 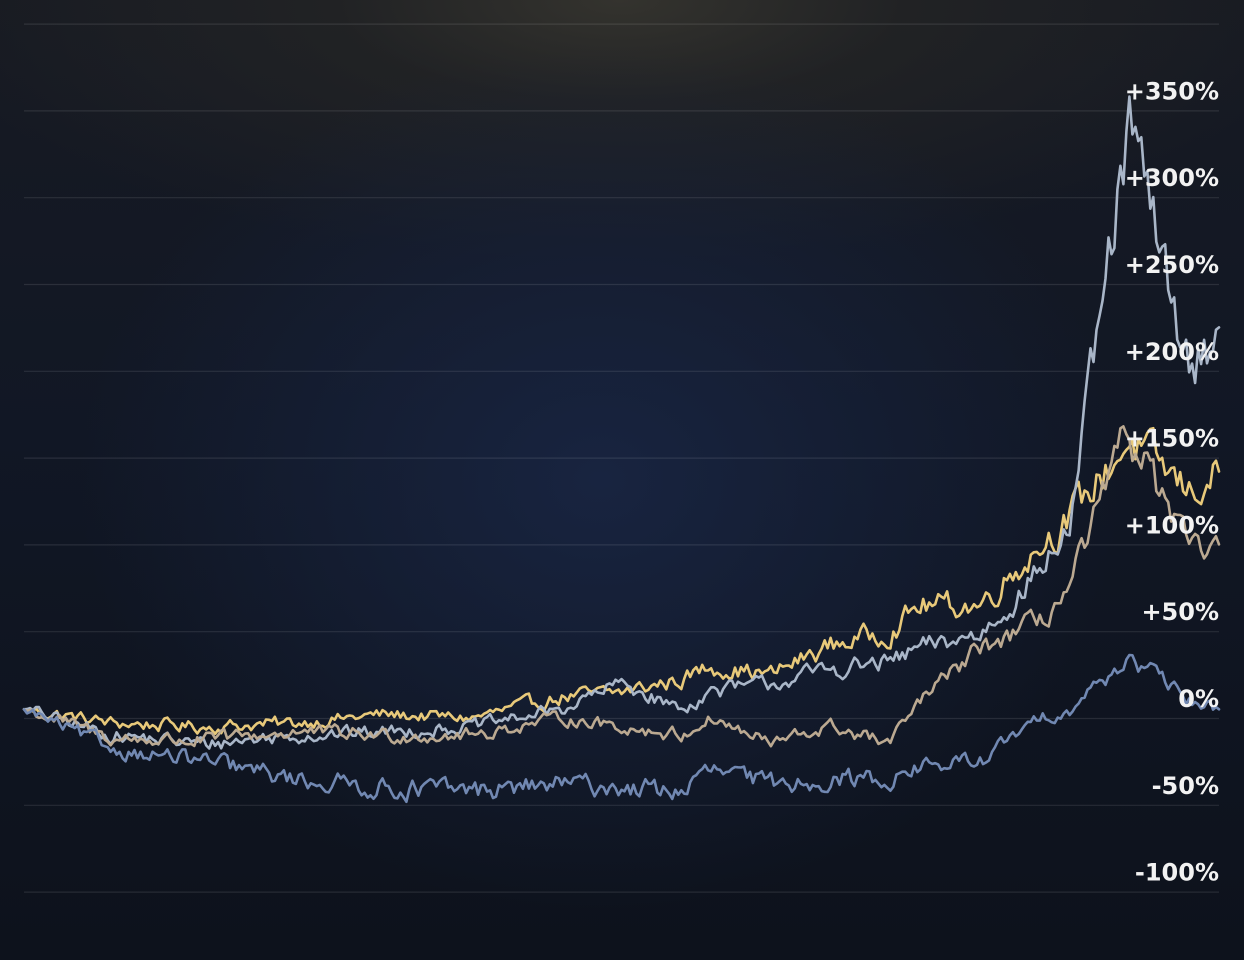 I want to click on y-tick-label: 0%, so click(x=1198, y=699).